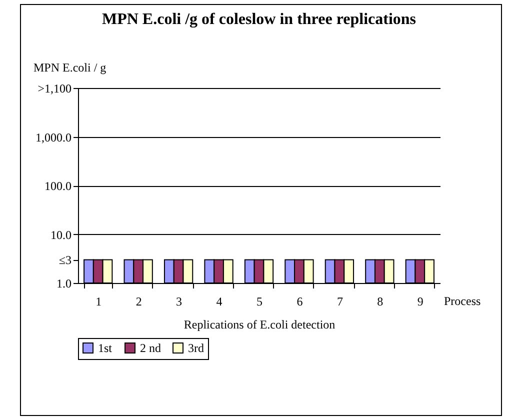  Describe the element at coordinates (260, 325) in the screenshot. I see `x-axis-title: Replications of E.coli detection` at that location.